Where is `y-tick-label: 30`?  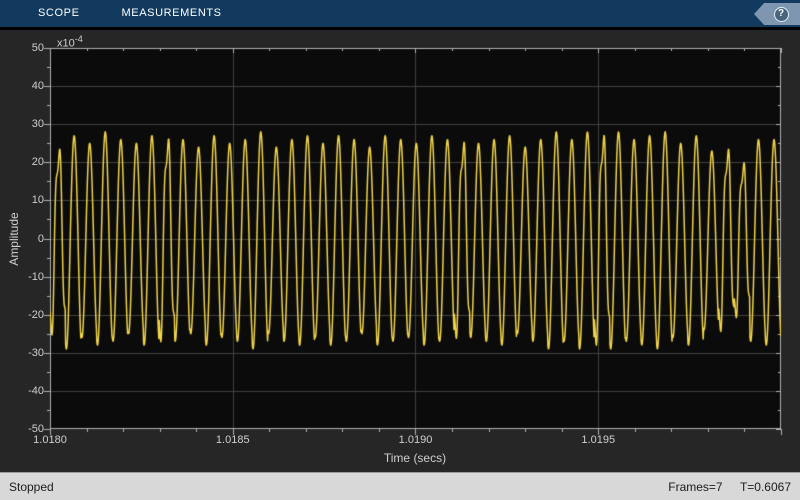
y-tick-label: 30 is located at coordinates (37, 124).